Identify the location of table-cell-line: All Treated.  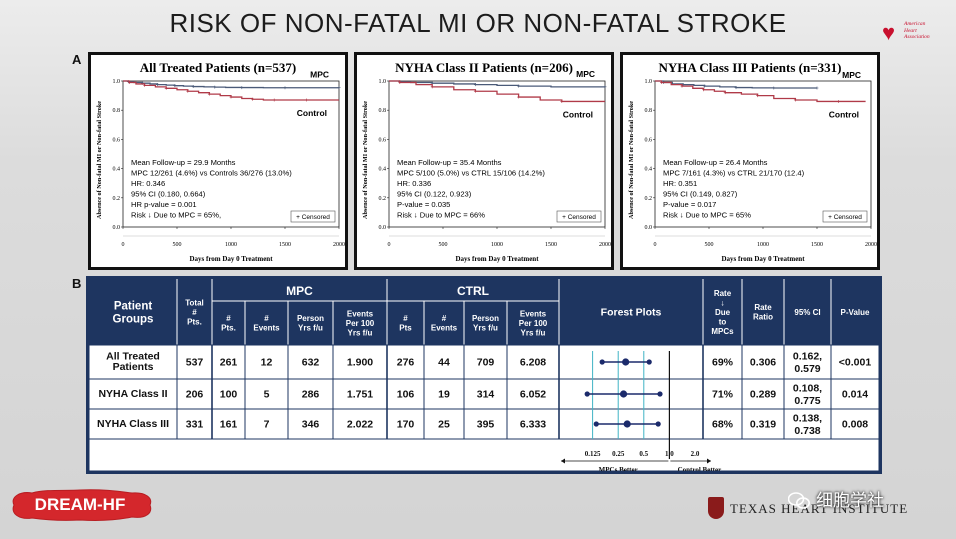
(133, 357).